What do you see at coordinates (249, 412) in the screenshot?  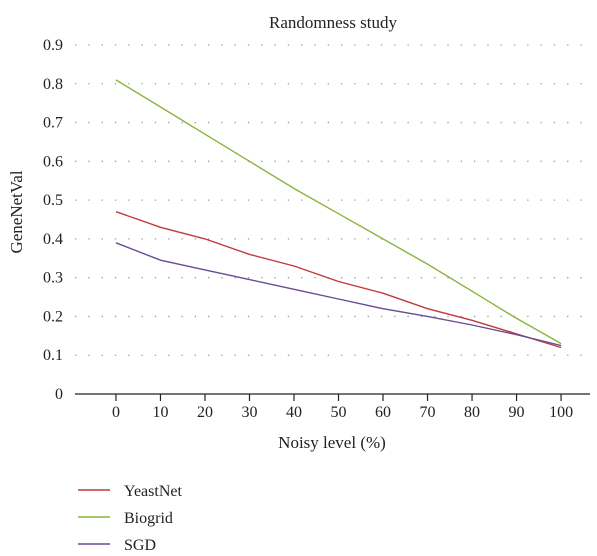 I see `x-tick-label: 30` at bounding box center [249, 412].